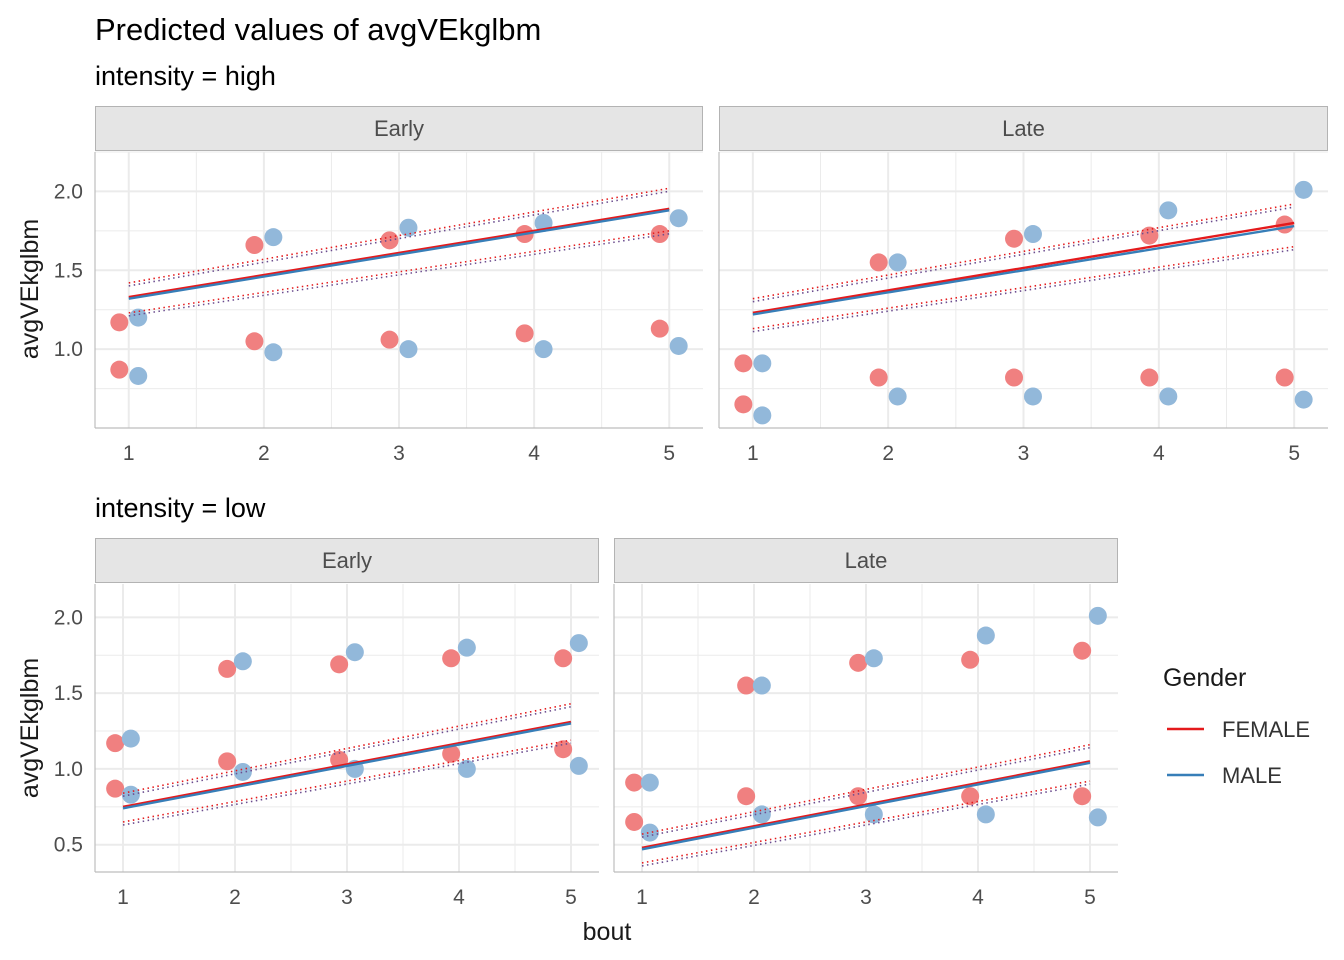 This screenshot has width=1344, height=960. I want to click on facet-strip-label: Late, so click(866, 560).